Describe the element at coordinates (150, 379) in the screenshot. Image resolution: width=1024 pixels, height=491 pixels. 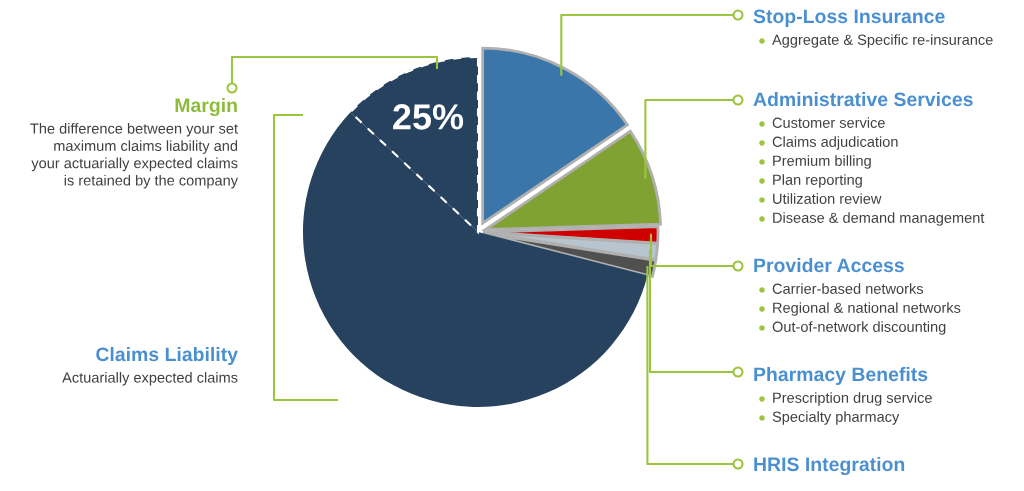
I see `text: Actuarially expected claims` at that location.